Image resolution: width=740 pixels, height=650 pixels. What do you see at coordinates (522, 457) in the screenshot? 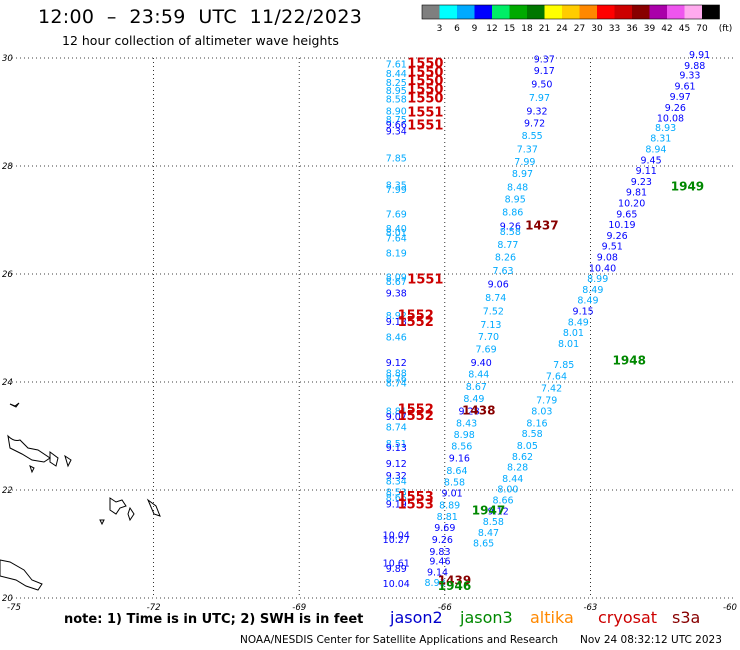
I see `track-value-label: 8.62` at bounding box center [522, 457].